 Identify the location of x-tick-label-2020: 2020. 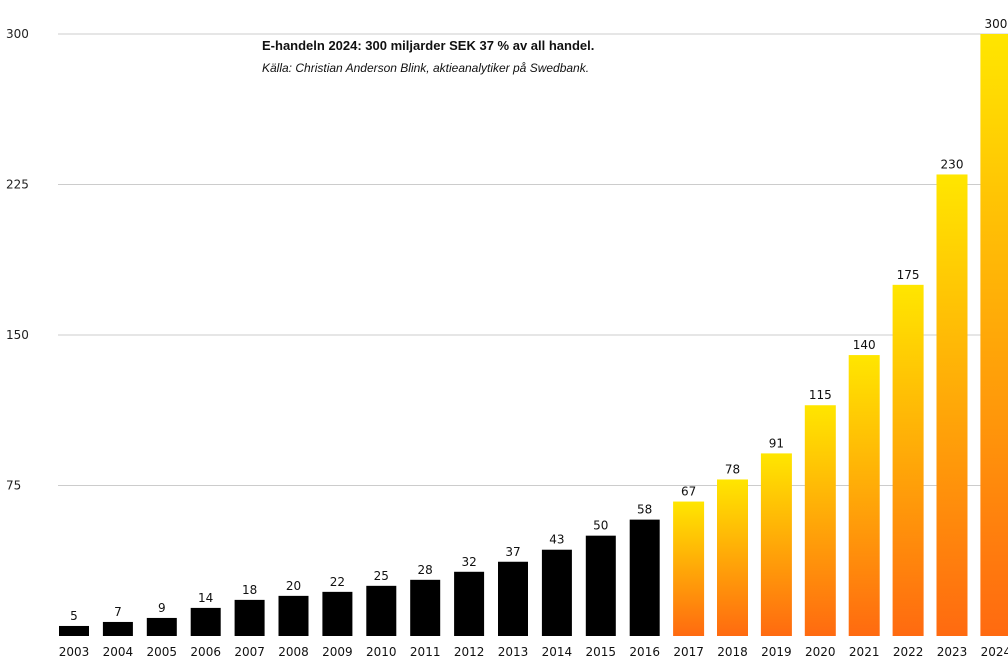
(820, 652).